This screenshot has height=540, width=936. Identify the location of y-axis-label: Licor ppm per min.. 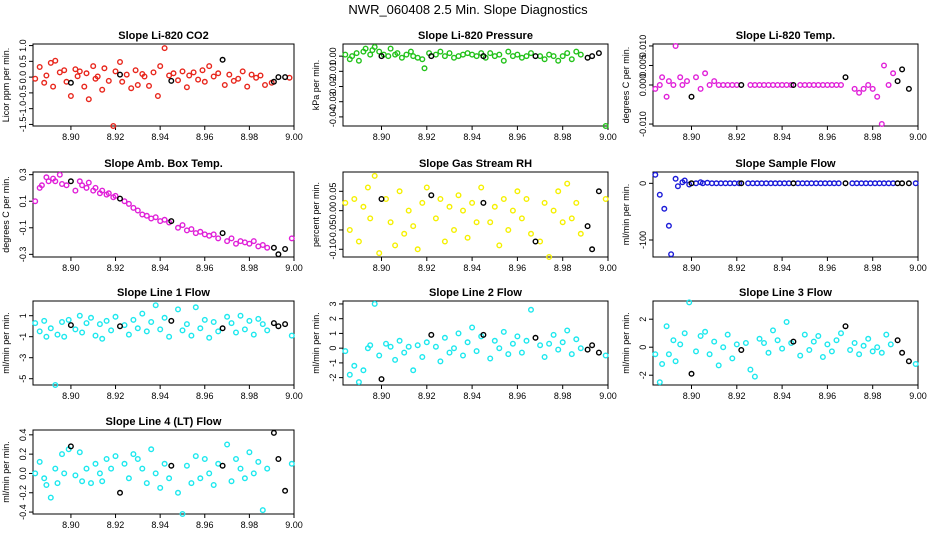
(6, 85).